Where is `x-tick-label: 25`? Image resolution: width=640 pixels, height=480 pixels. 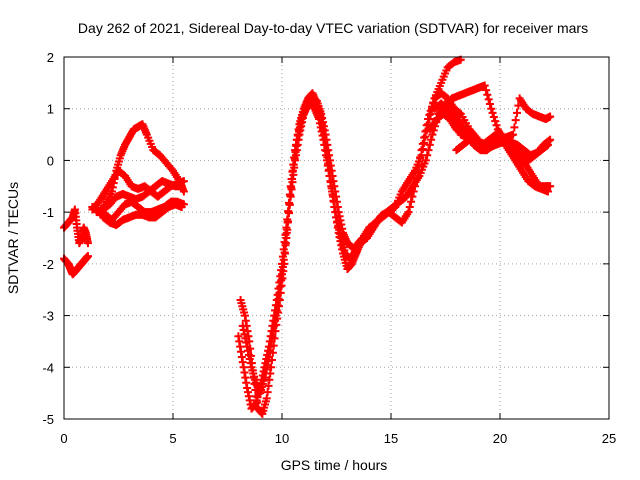
x-tick-label: 25 is located at coordinates (609, 438).